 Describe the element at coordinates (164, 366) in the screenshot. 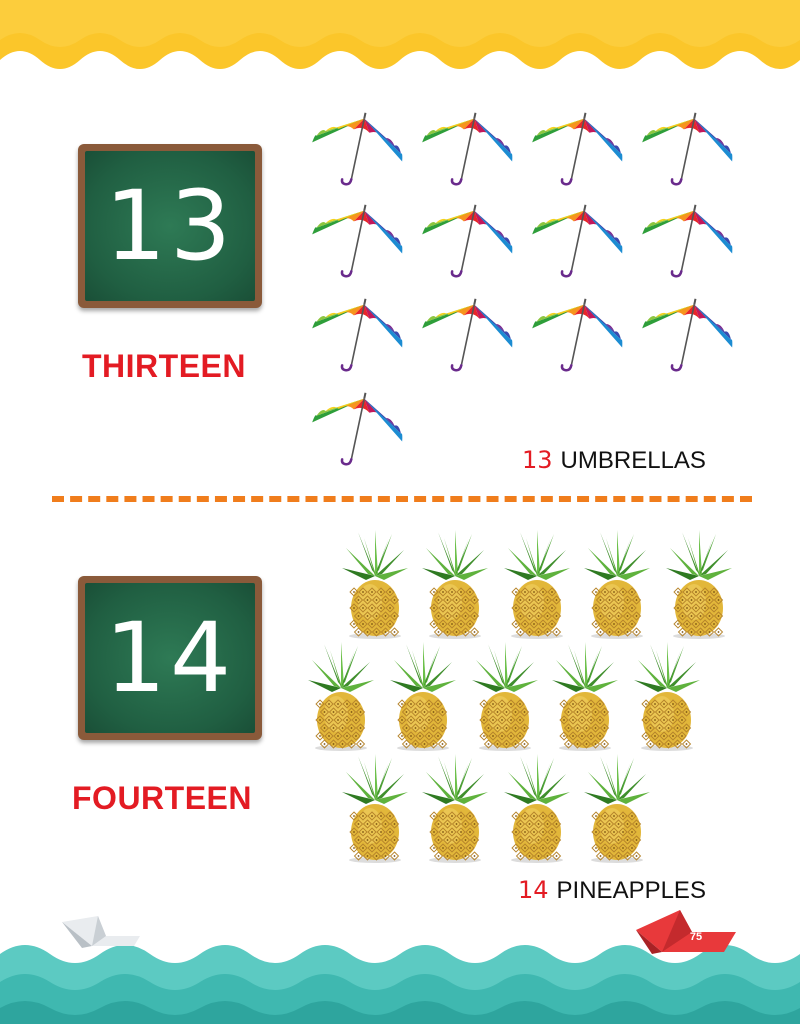

I see `number-word-thirteen: THIRTEEN` at that location.